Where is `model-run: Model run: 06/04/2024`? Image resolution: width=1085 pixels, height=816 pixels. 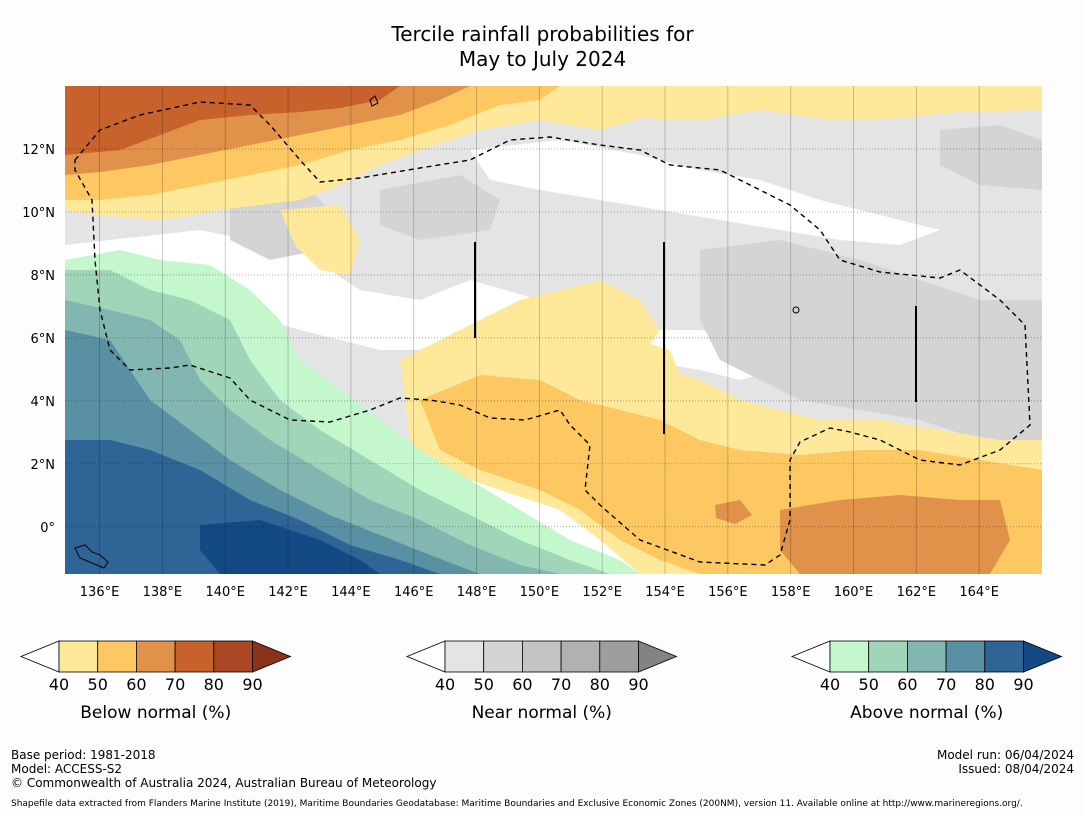
model-run: Model run: 06/04/2024 is located at coordinates (1005, 755).